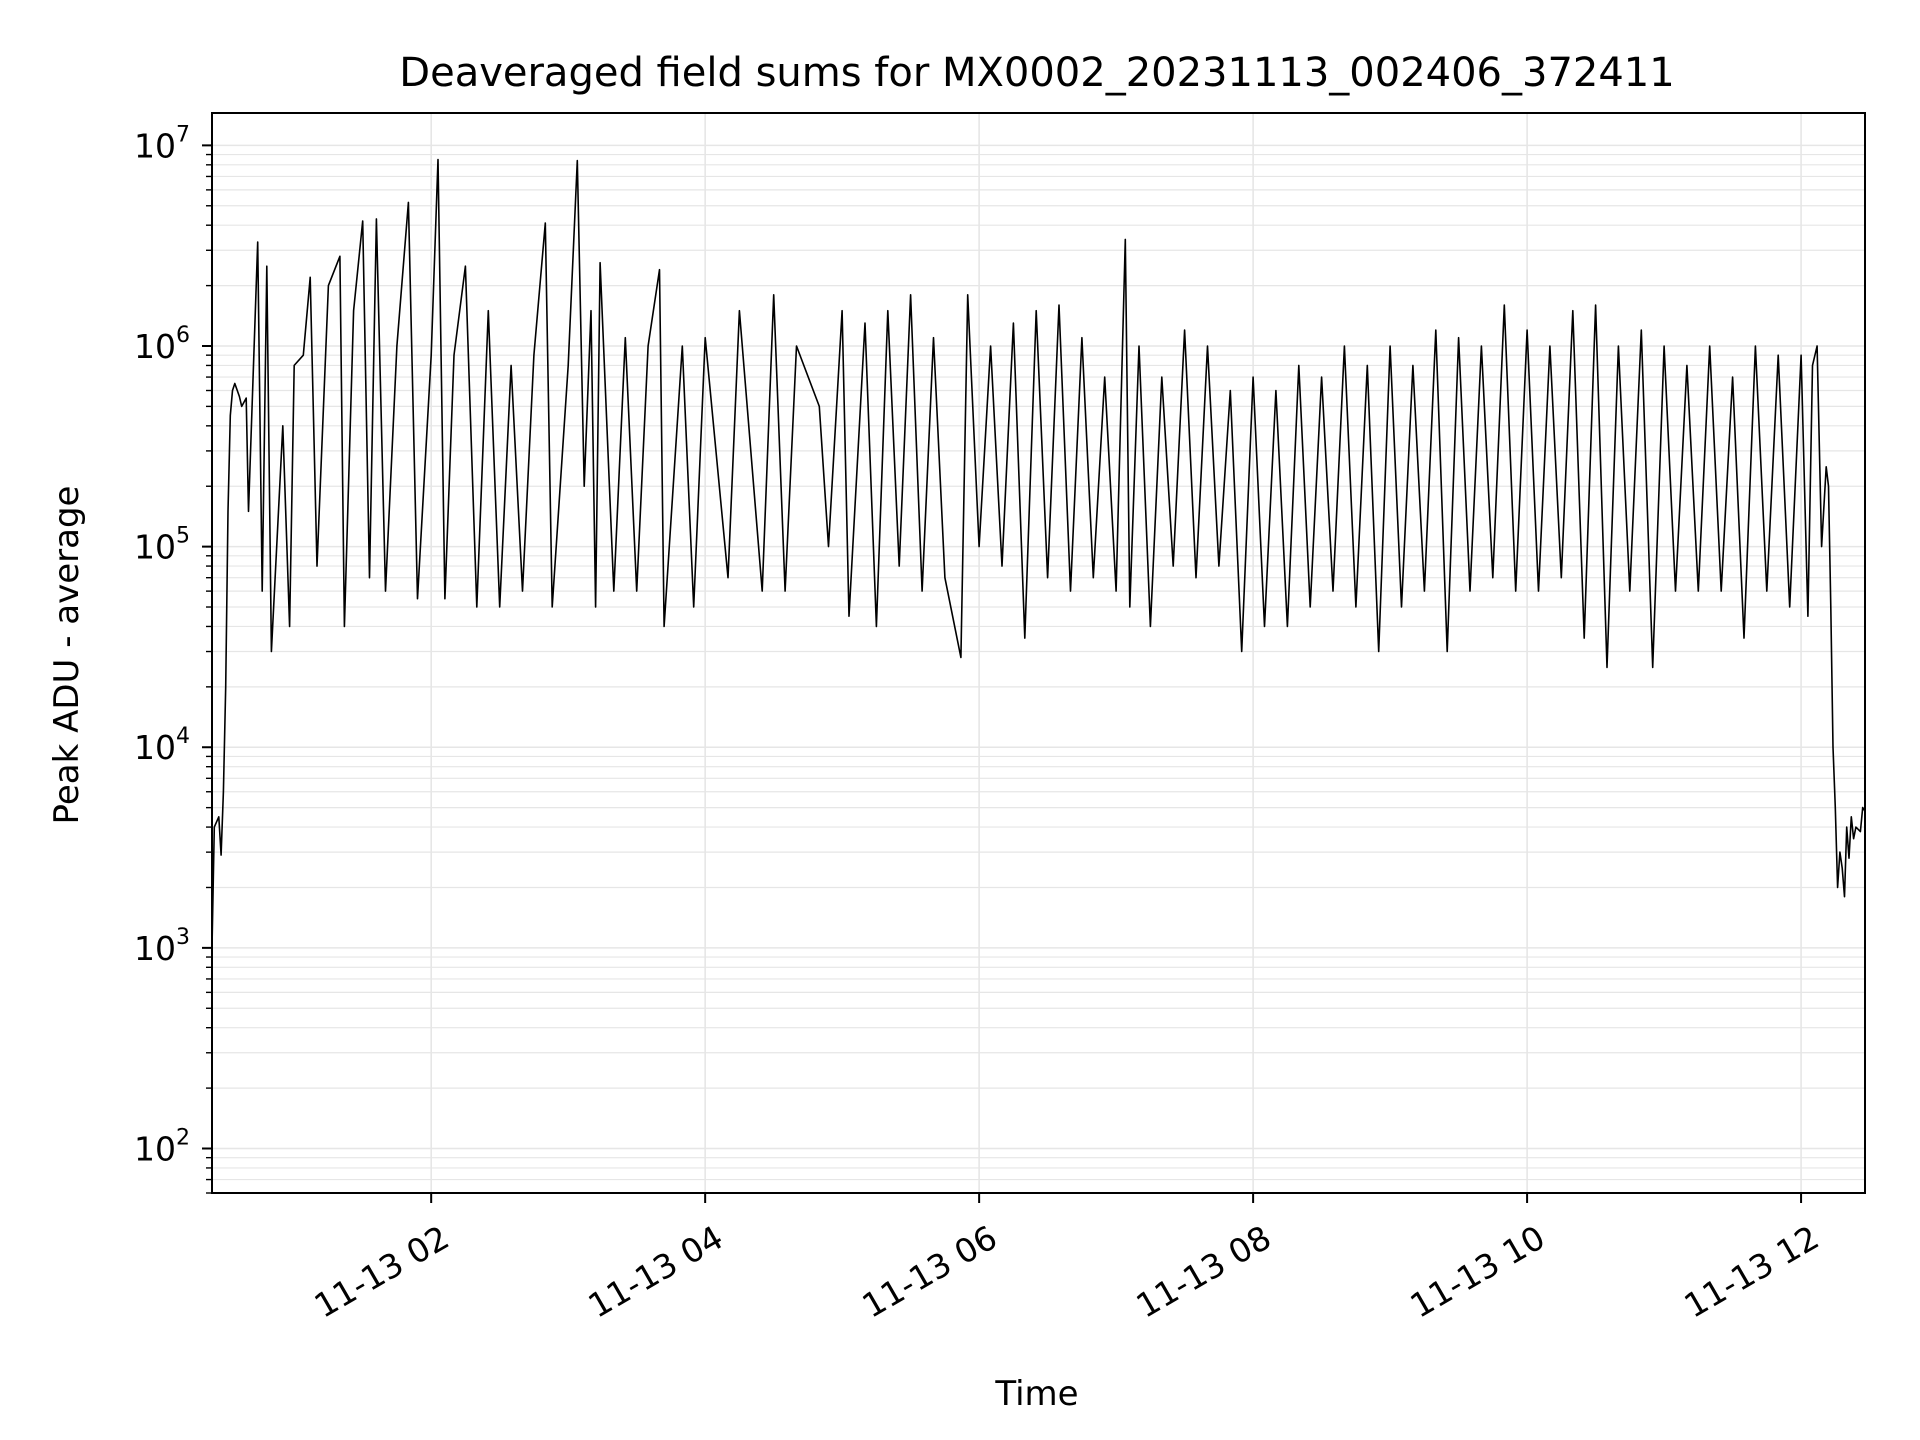  What do you see at coordinates (67, 655) in the screenshot?
I see `y-axis-label: Peak ADU - average` at bounding box center [67, 655].